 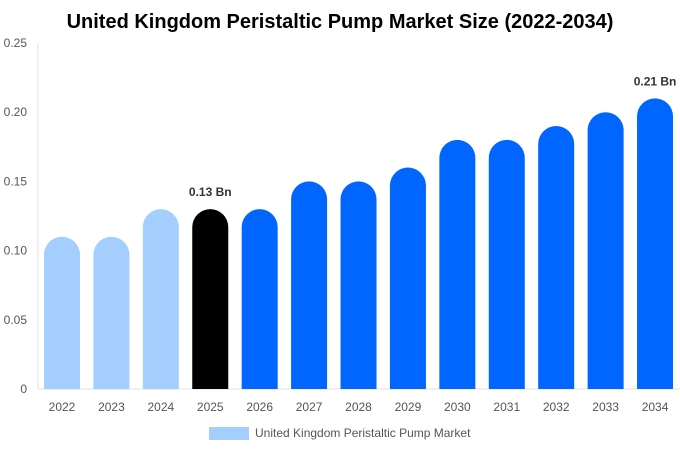 I want to click on bar-2027, so click(x=309, y=285).